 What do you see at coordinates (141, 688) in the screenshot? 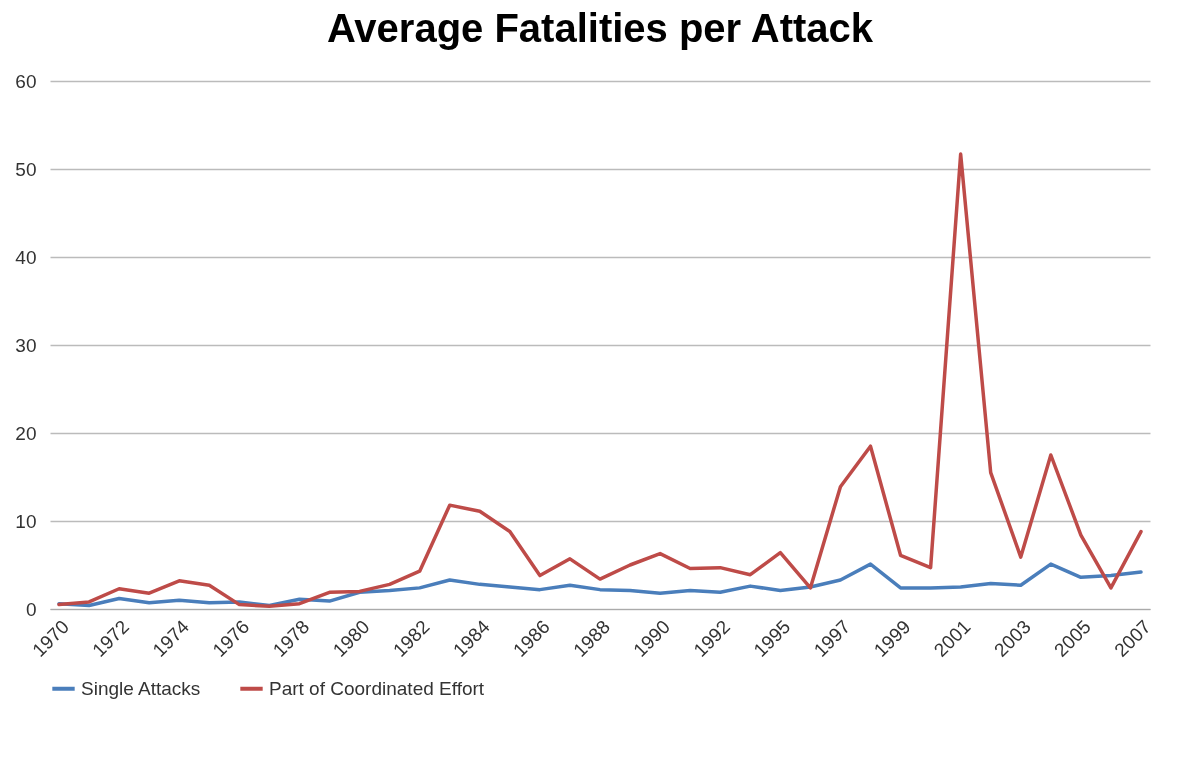
I see `legend-label: Single Attacks` at bounding box center [141, 688].